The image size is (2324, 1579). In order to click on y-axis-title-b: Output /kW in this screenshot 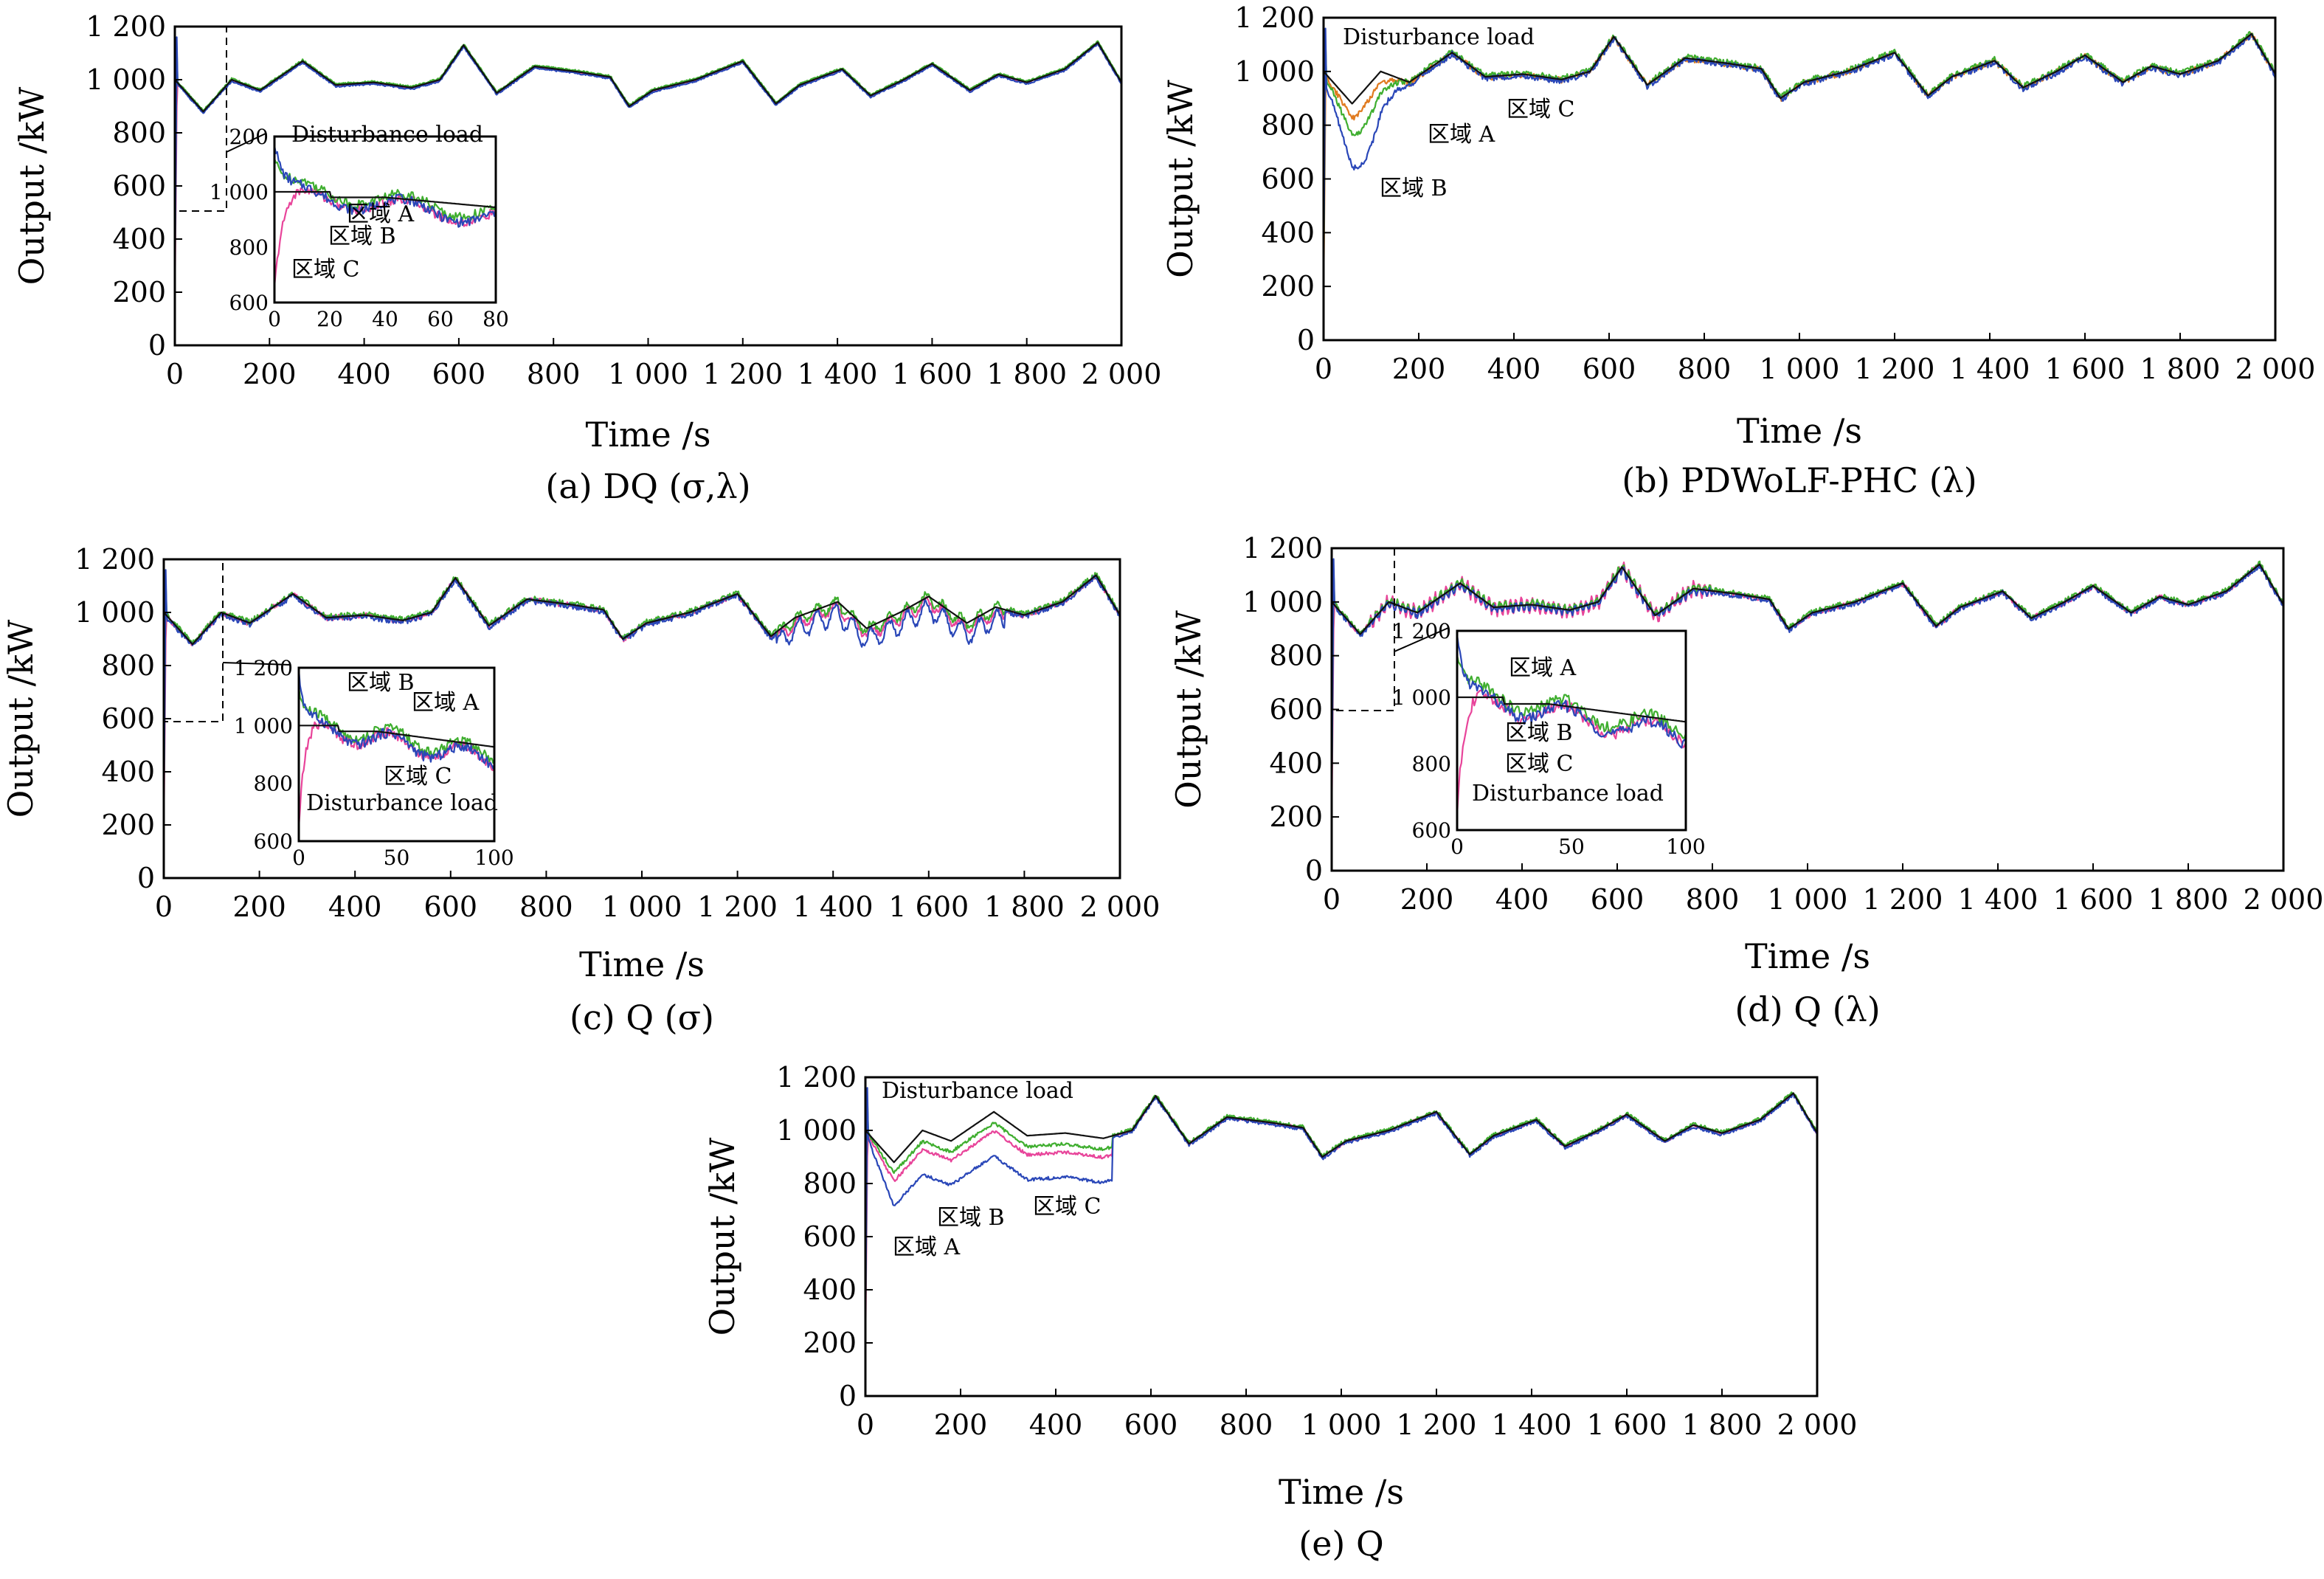, I will do `click(1180, 178)`.